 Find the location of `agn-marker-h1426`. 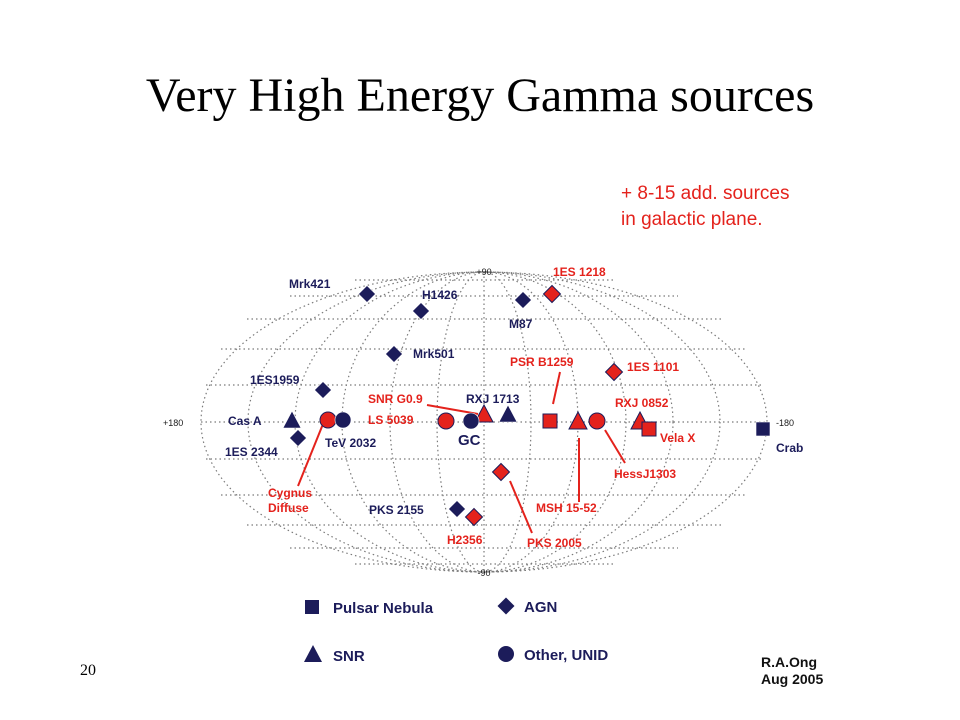

agn-marker-h1426 is located at coordinates (421, 311).